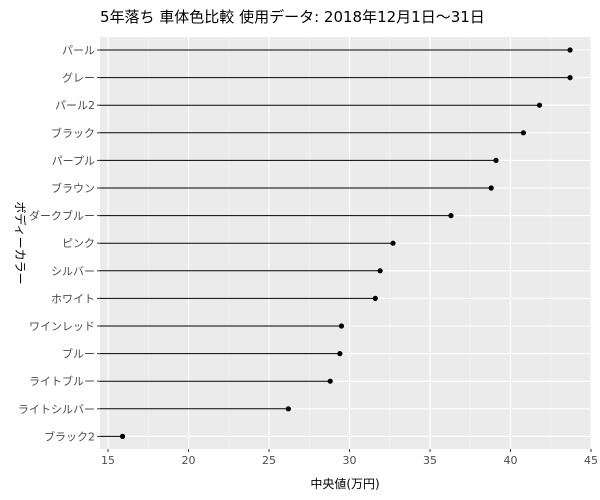 The height and width of the screenshot is (500, 600). Describe the element at coordinates (75, 105) in the screenshot. I see `y-tick-label: パール2` at that location.